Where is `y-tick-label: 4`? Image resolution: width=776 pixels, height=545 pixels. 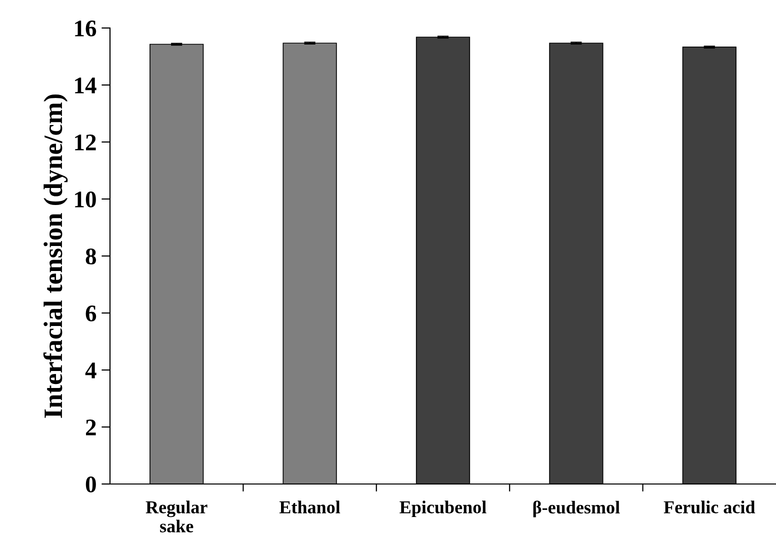 y-tick-label: 4 is located at coordinates (90, 370).